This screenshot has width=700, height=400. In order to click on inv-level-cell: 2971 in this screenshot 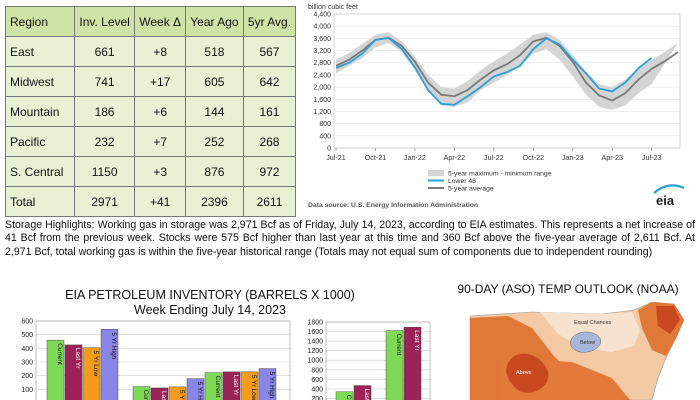, I will do `click(104, 201)`.